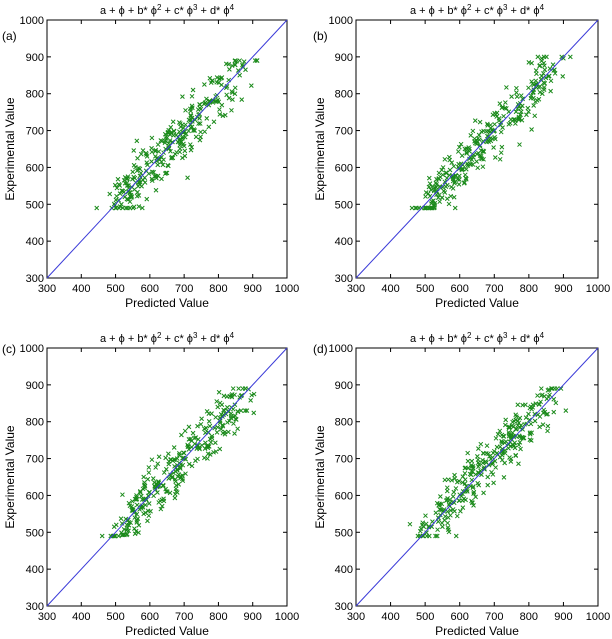 The width and height of the screenshot is (612, 639). What do you see at coordinates (167, 631) in the screenshot?
I see `x-axis-label: Predicted Value` at bounding box center [167, 631].